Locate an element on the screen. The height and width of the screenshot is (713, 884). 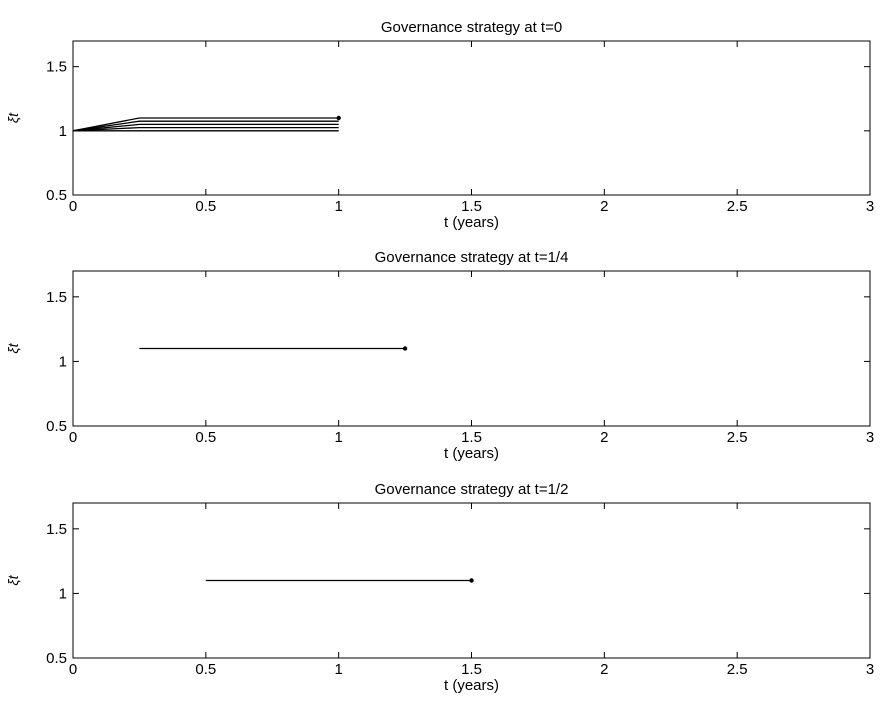
chart-title: Governance strategy at t=1/4 is located at coordinates (472, 257).